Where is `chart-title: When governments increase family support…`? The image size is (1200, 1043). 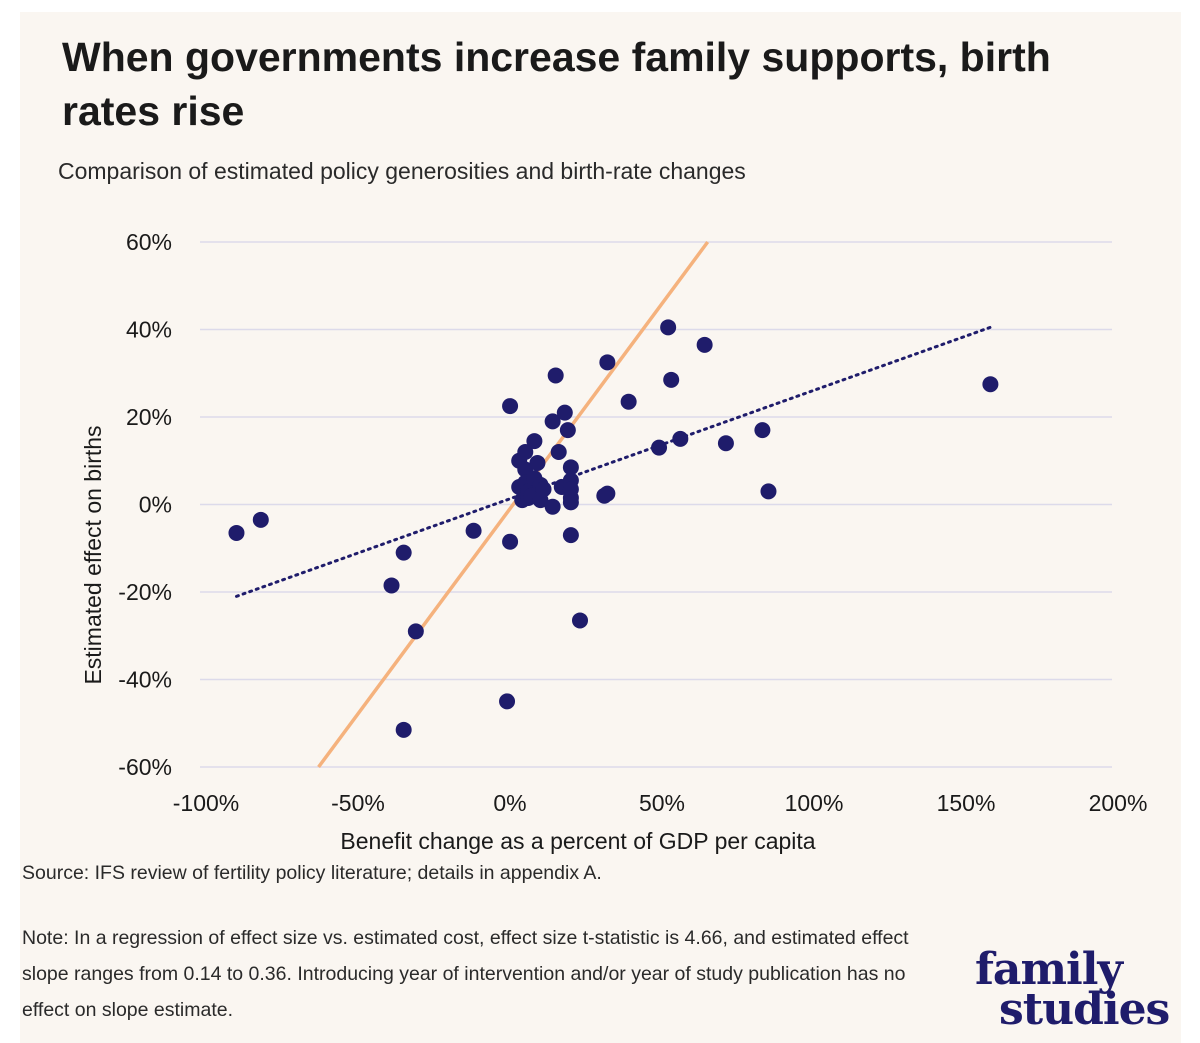
chart-title: When governments increase family support… is located at coordinates (556, 84).